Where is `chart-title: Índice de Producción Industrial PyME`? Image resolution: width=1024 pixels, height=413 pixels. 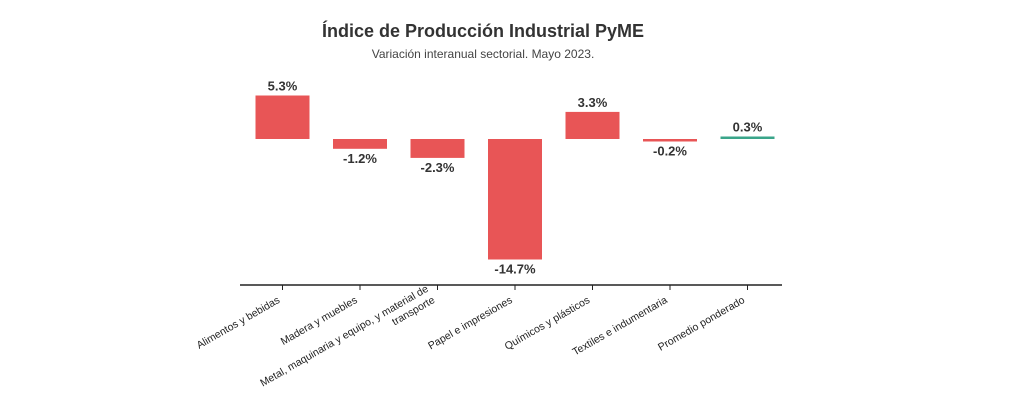
chart-title: Índice de Producción Industrial PyME is located at coordinates (483, 31).